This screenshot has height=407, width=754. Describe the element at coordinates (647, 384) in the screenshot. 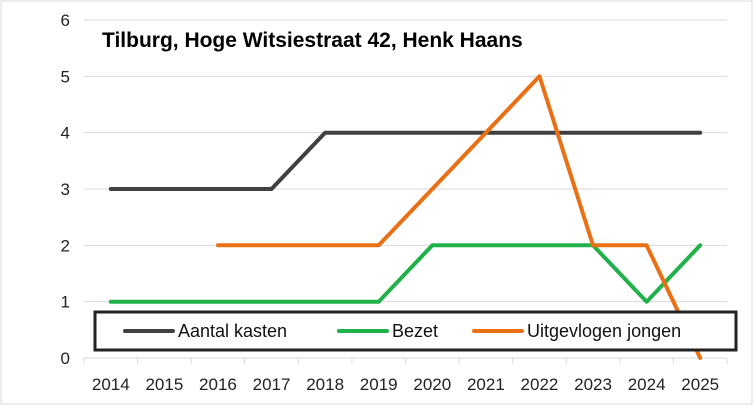

I see `x-tick-label: 2024` at that location.